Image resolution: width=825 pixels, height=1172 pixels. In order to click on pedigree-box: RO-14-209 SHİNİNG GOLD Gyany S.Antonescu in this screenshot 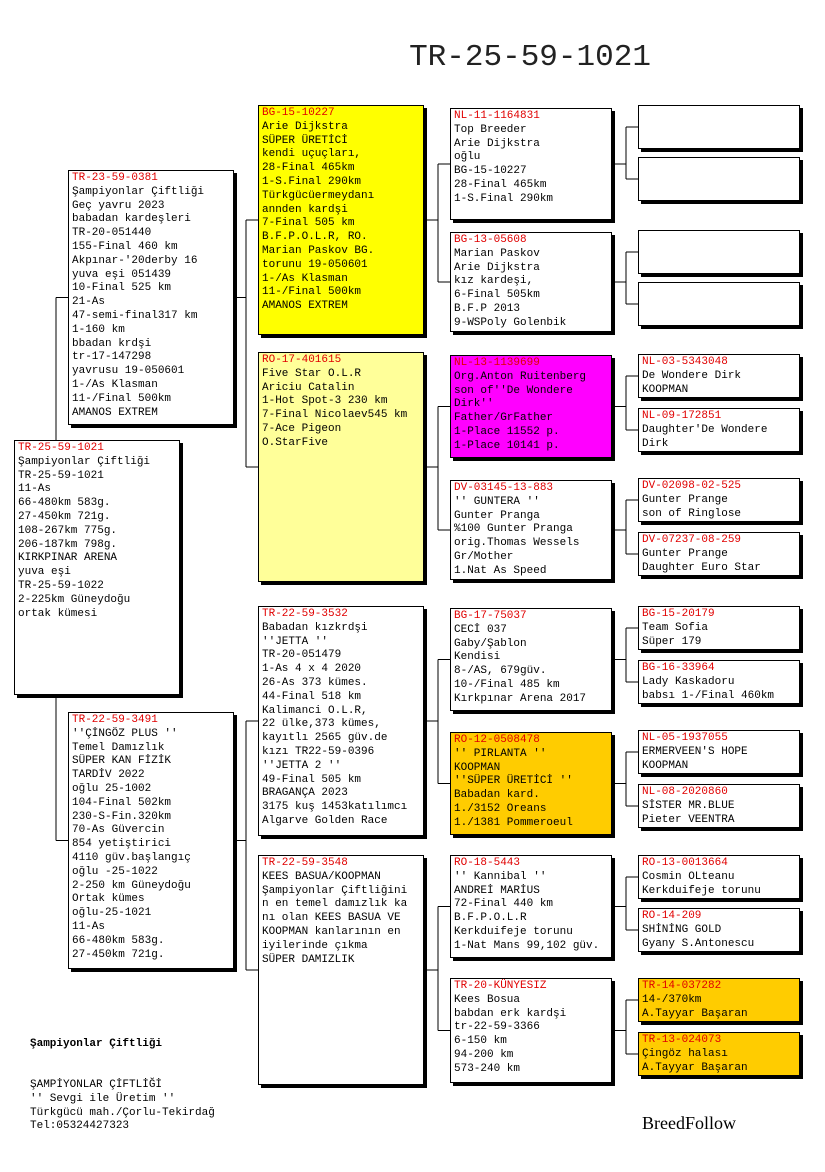, I will do `click(719, 930)`.